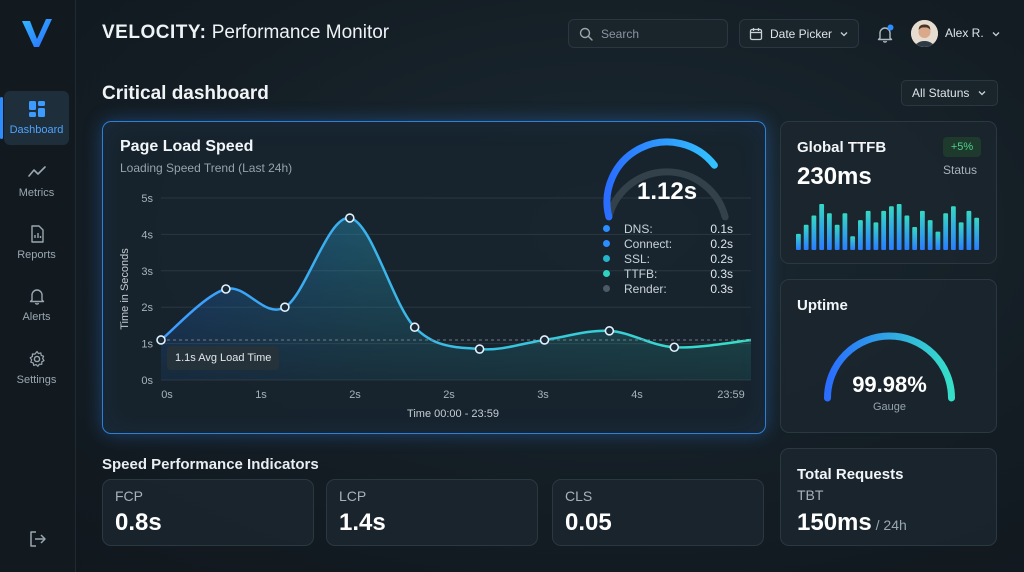 The height and width of the screenshot is (572, 1024). Describe the element at coordinates (154, 32) in the screenshot. I see `app-brand: VELOCITY:` at that location.